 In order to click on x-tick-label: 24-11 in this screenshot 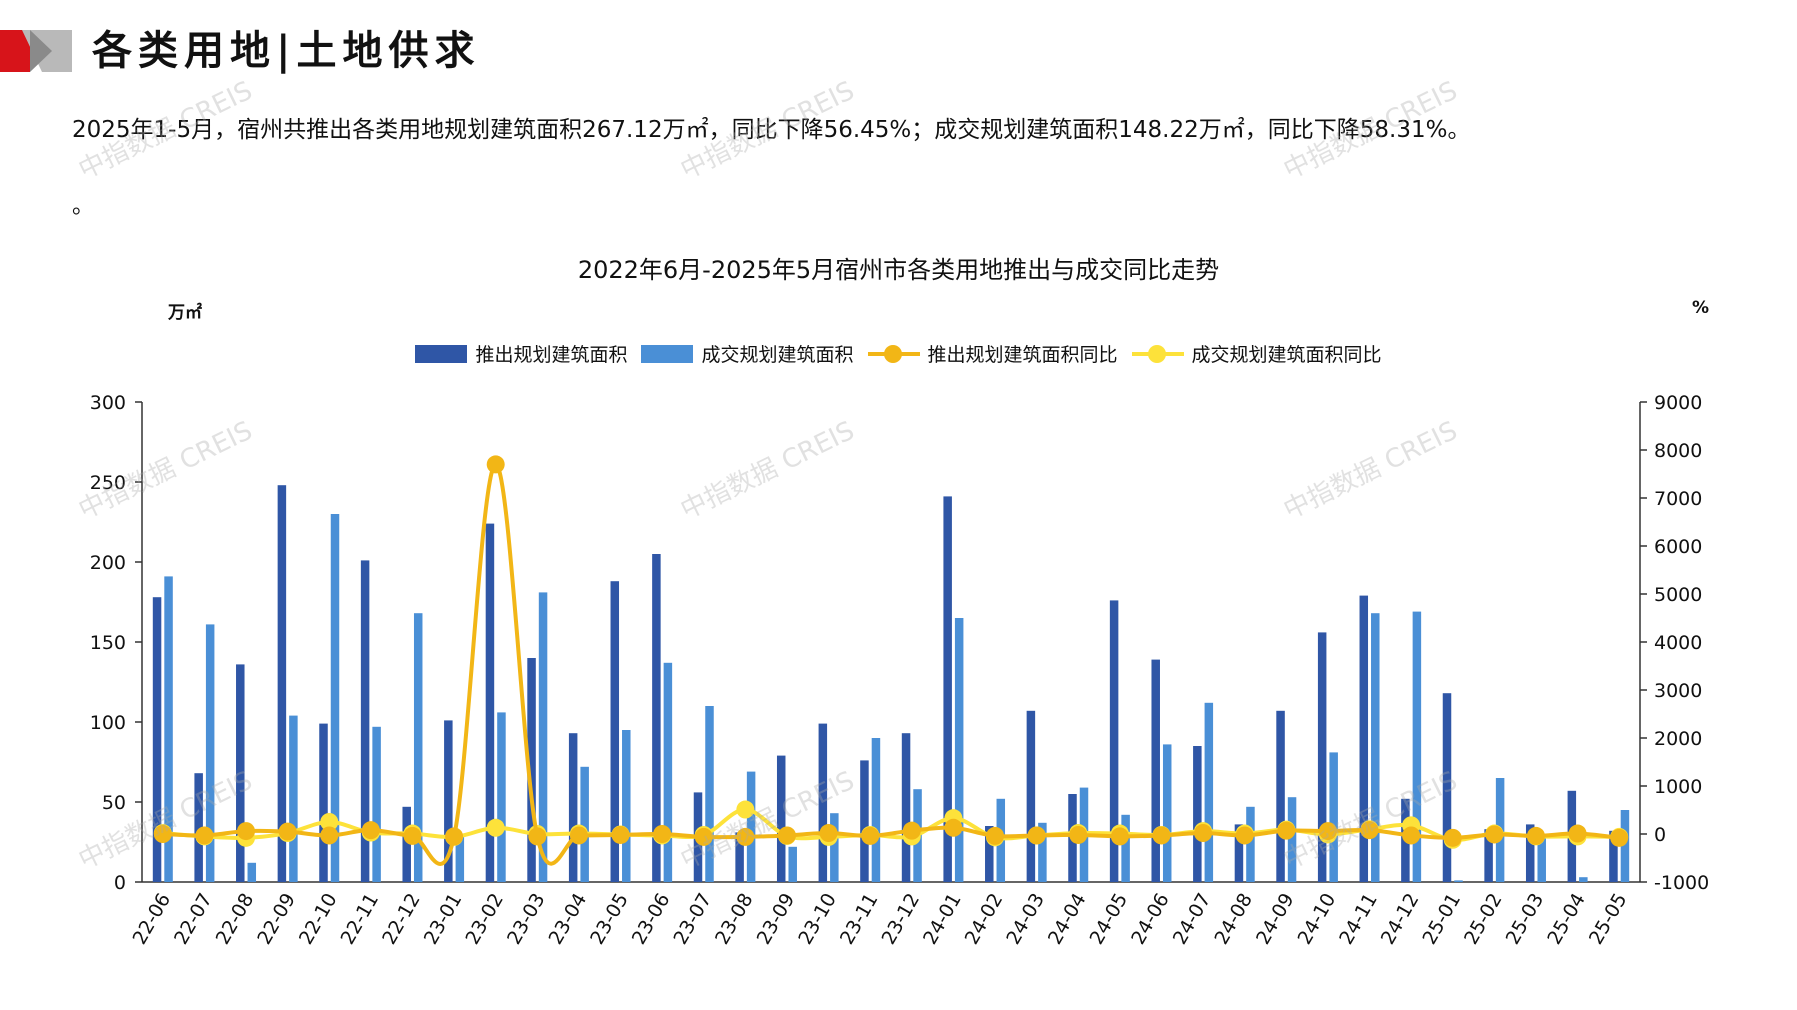, I will do `click(1358, 919)`.